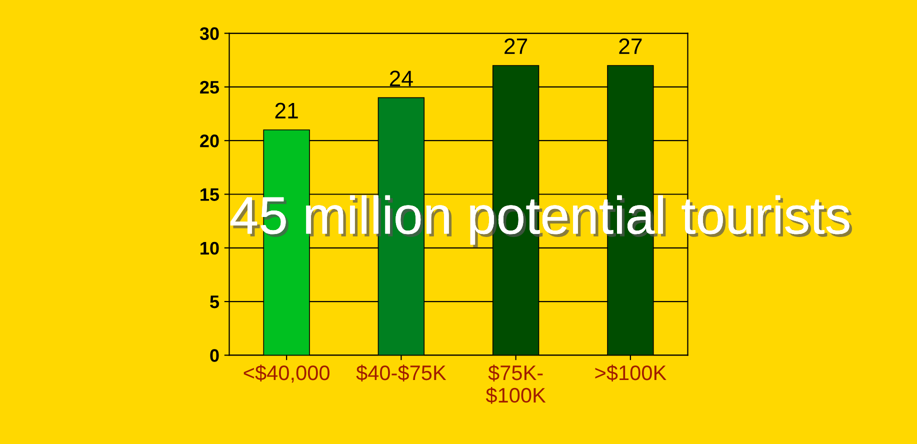 The image size is (917, 444). I want to click on x-tick-label: $75K- $100K, so click(516, 384).